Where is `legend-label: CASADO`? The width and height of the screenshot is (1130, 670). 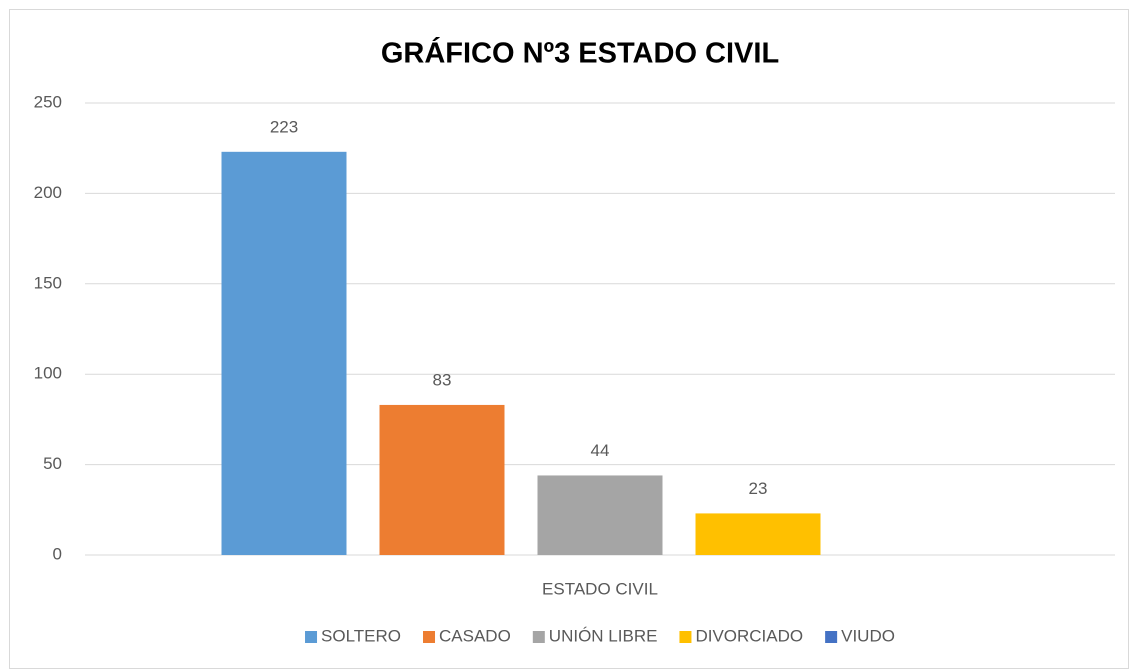 legend-label: CASADO is located at coordinates (475, 635).